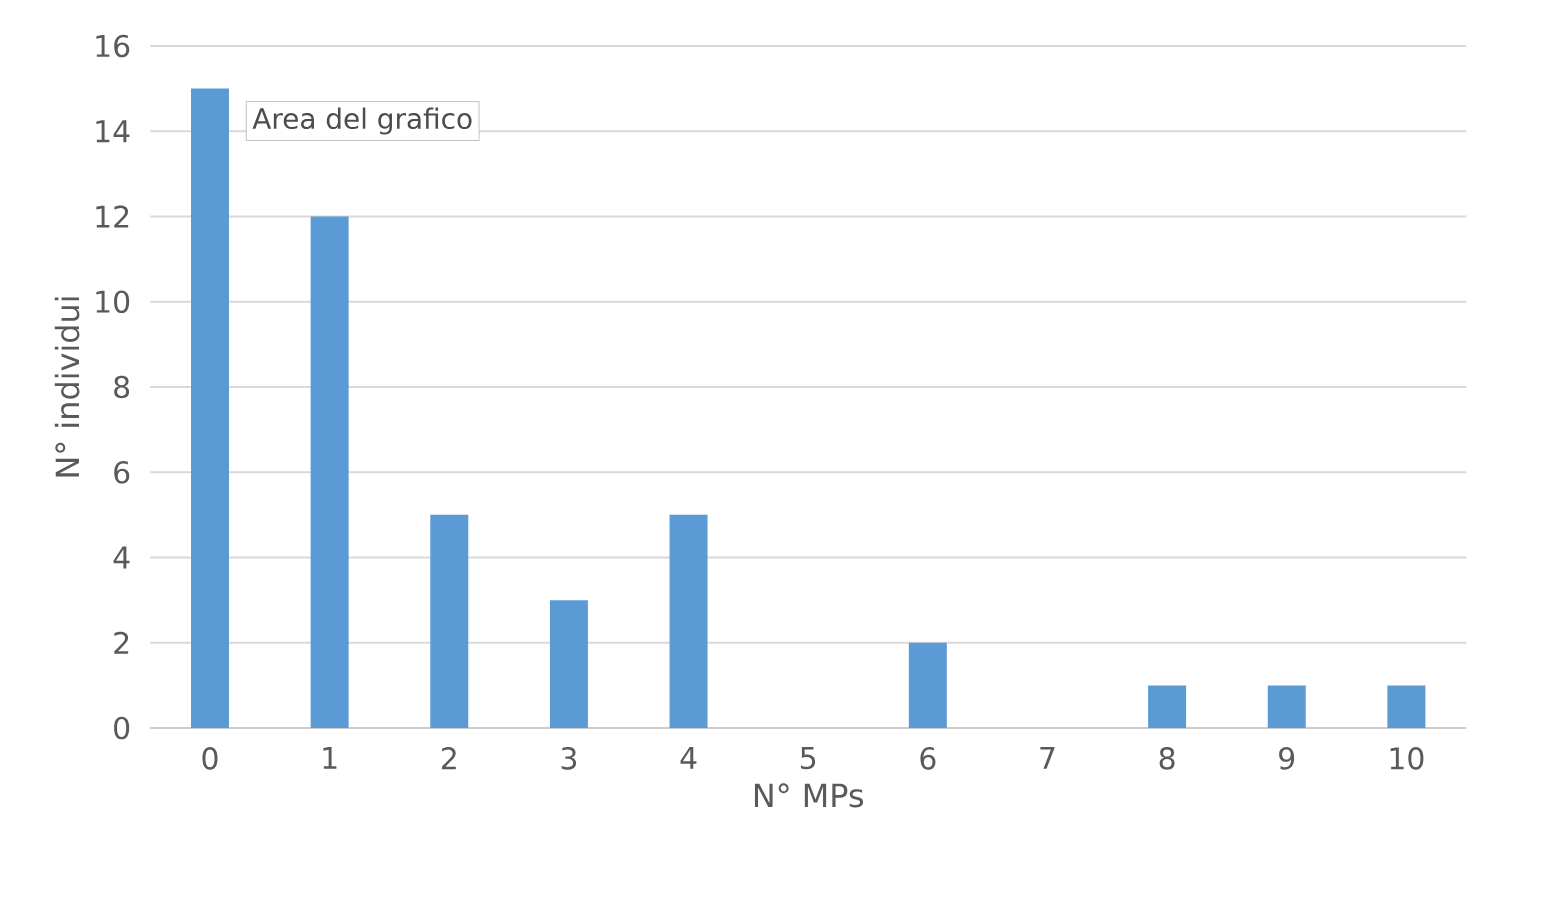 This screenshot has width=1558, height=911. Describe the element at coordinates (113, 302) in the screenshot. I see `y-tick-label: 10` at that location.